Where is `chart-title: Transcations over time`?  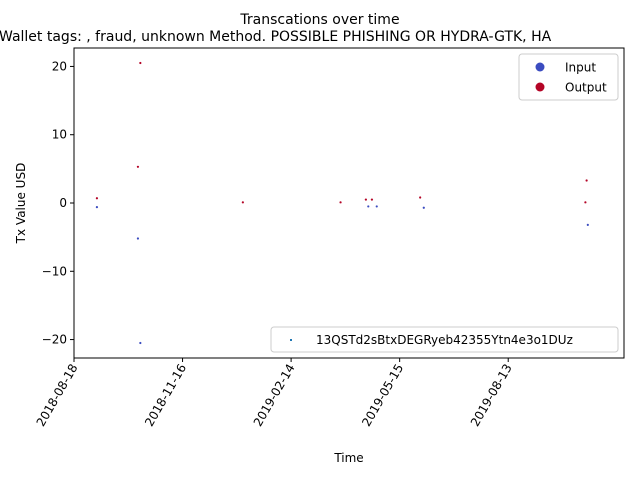
chart-title: Transcations over time is located at coordinates (319, 20).